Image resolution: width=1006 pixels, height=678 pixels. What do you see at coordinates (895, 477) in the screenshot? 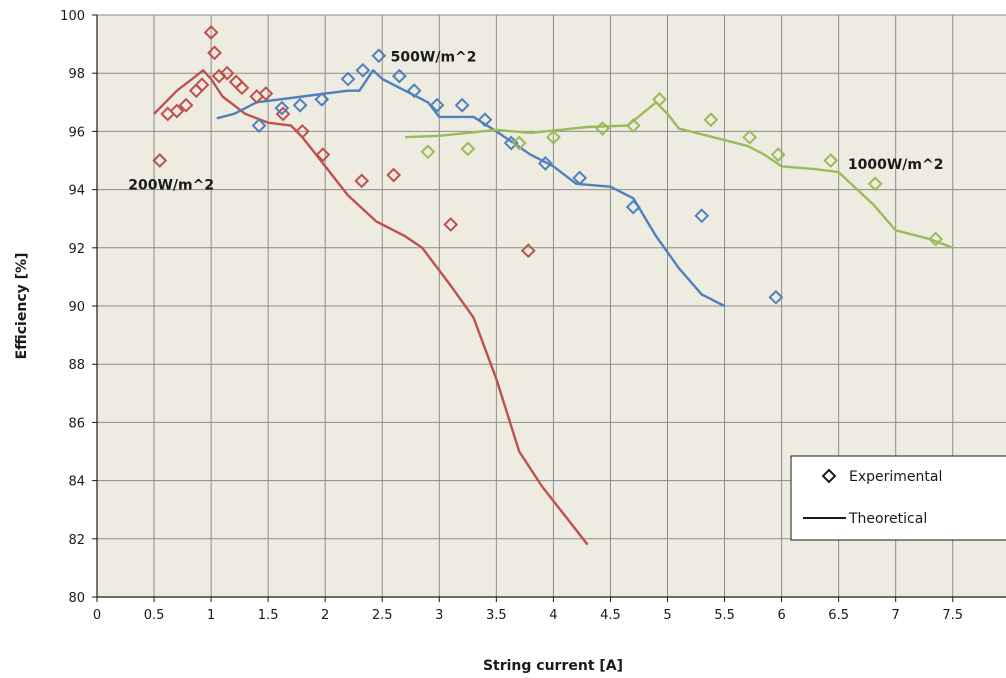
I see `legend-experimental-label: Experimental` at bounding box center [895, 477].